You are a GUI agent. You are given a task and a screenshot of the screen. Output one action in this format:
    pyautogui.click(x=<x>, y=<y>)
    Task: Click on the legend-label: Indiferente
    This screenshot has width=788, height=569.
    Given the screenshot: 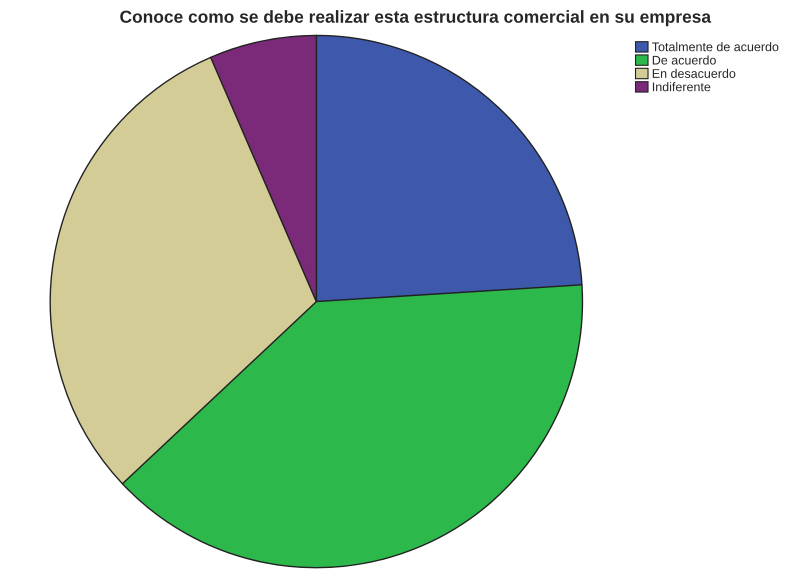 What is the action you would take?
    pyautogui.click(x=681, y=87)
    